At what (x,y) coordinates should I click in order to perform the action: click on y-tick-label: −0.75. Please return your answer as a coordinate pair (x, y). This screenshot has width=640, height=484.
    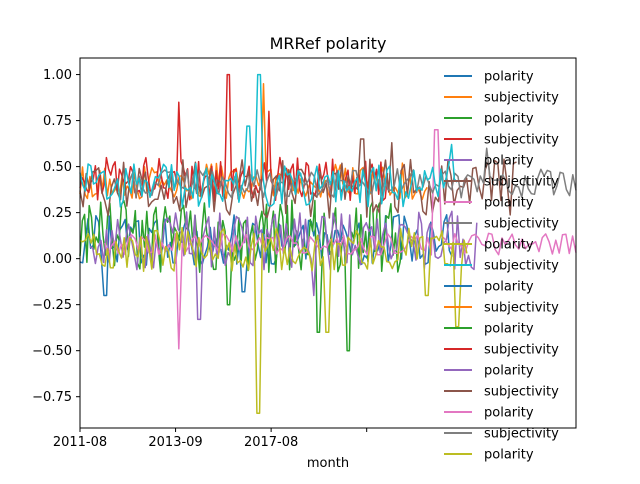
    Looking at the image, I should click on (52, 397).